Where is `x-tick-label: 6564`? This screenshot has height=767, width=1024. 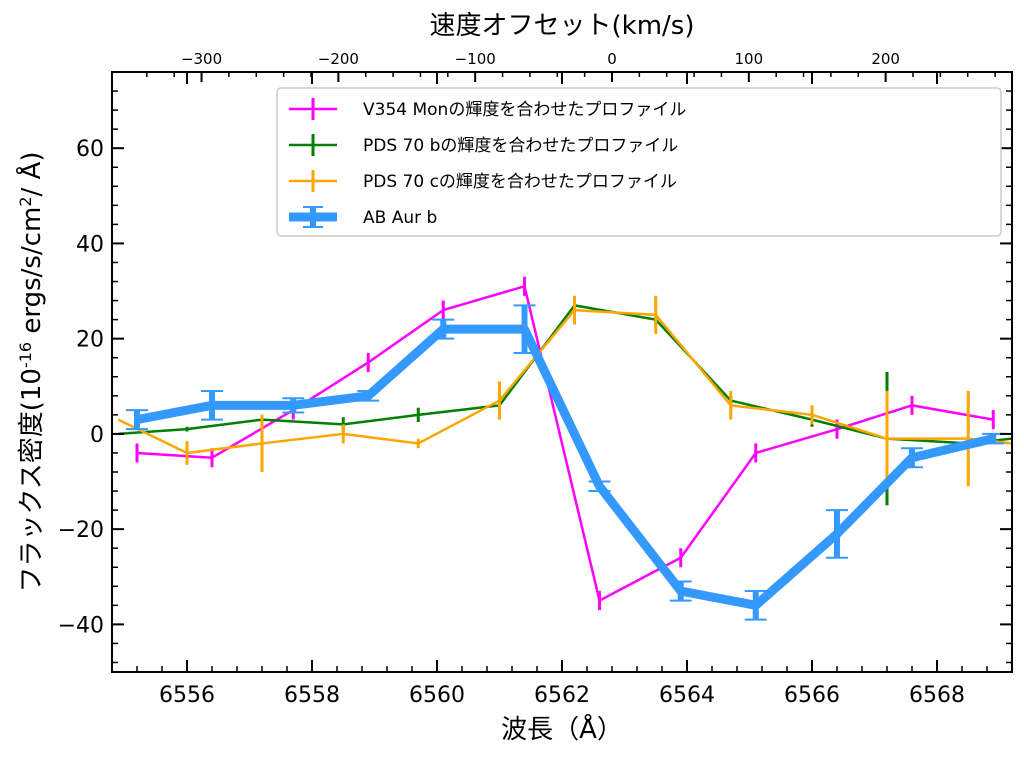 x-tick-label: 6564 is located at coordinates (687, 695).